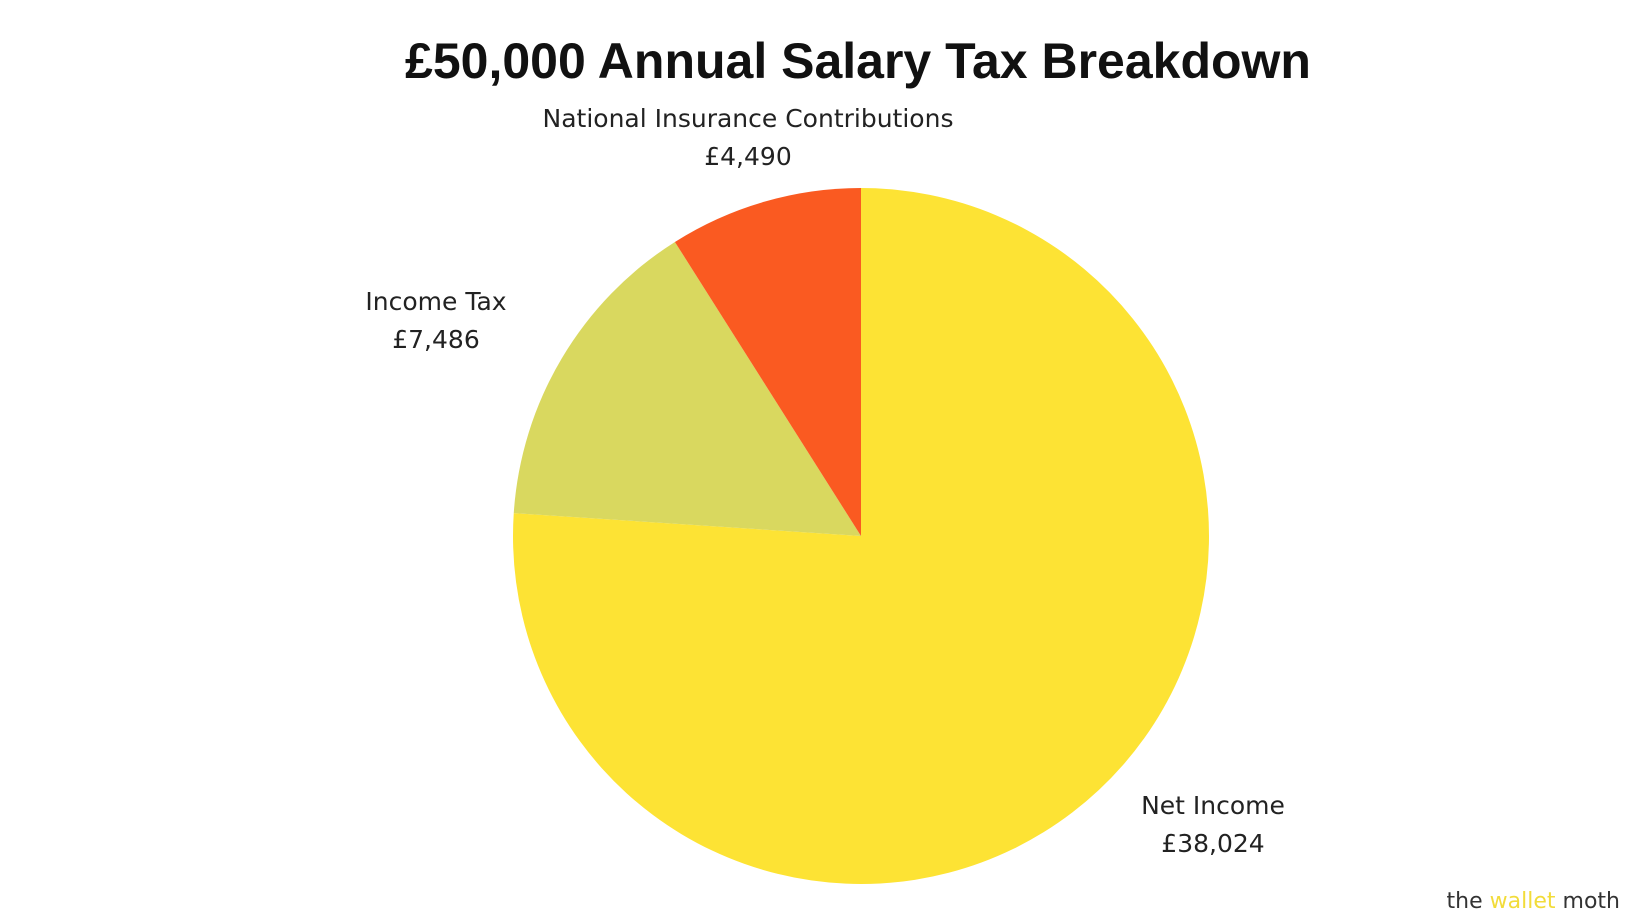  Describe the element at coordinates (435, 339) in the screenshot. I see `slice-value-label: £7,486` at that location.